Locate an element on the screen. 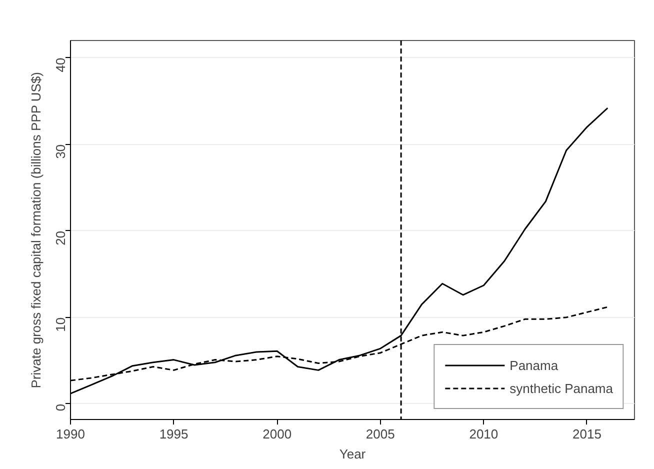 This screenshot has height=469, width=654. x-tick-label: 2015 is located at coordinates (587, 434).